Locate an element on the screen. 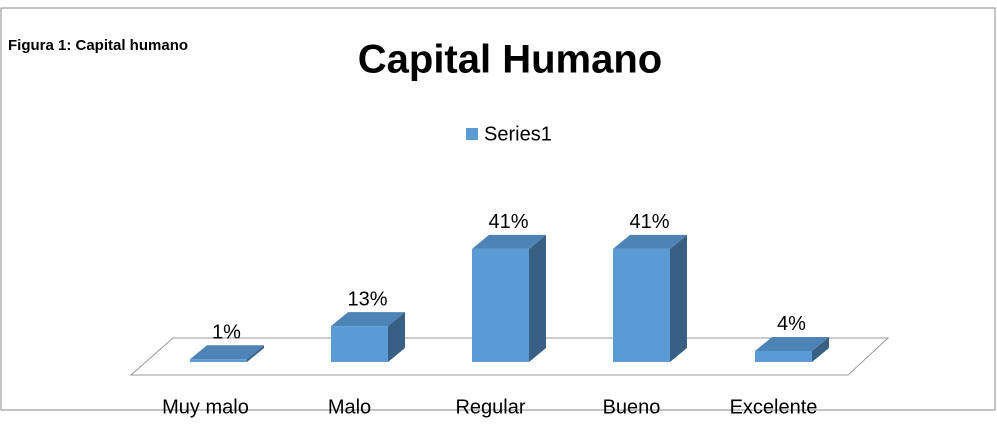 This screenshot has height=427, width=997. figure-label: Figura 1: Capital humano is located at coordinates (98, 45).